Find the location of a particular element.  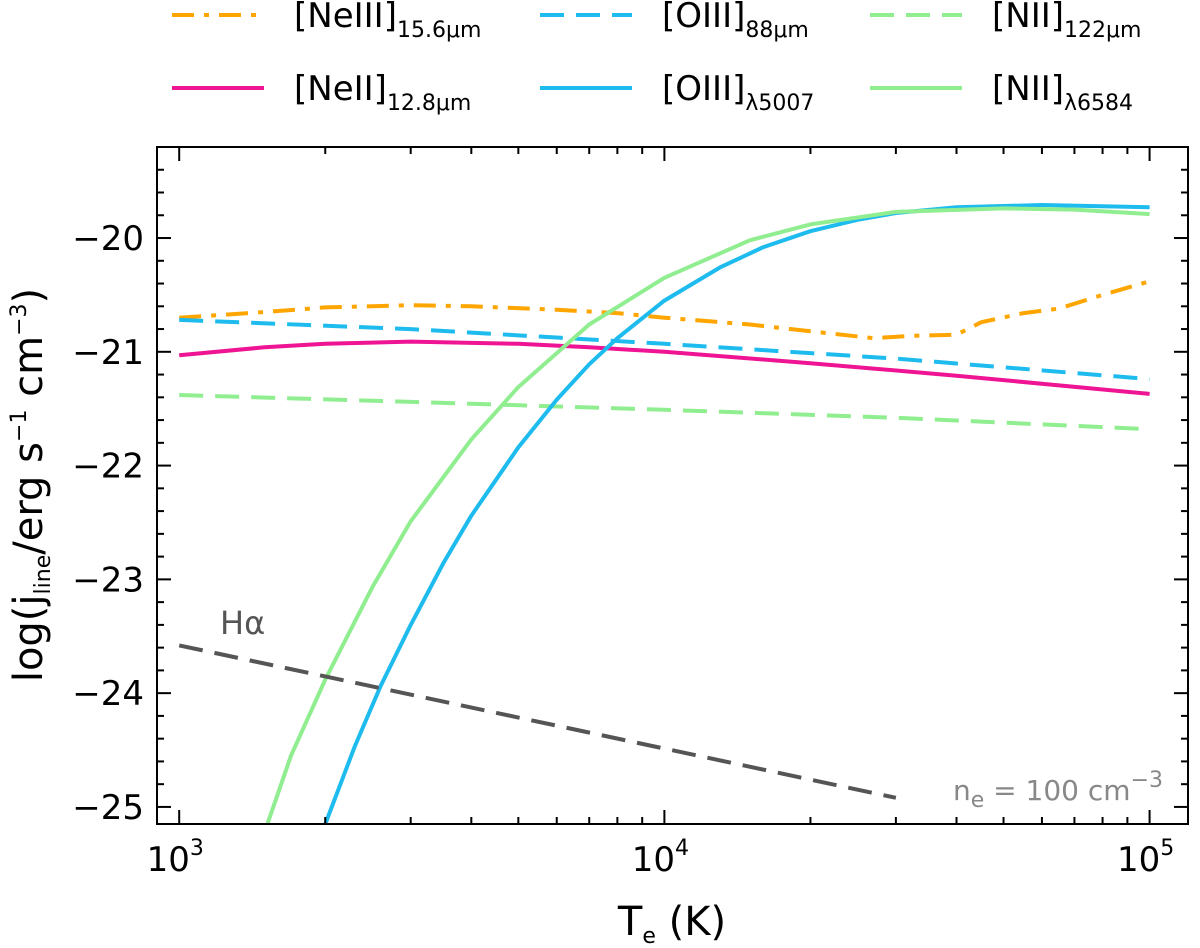

y-tick-label: −21 is located at coordinates (108, 353).